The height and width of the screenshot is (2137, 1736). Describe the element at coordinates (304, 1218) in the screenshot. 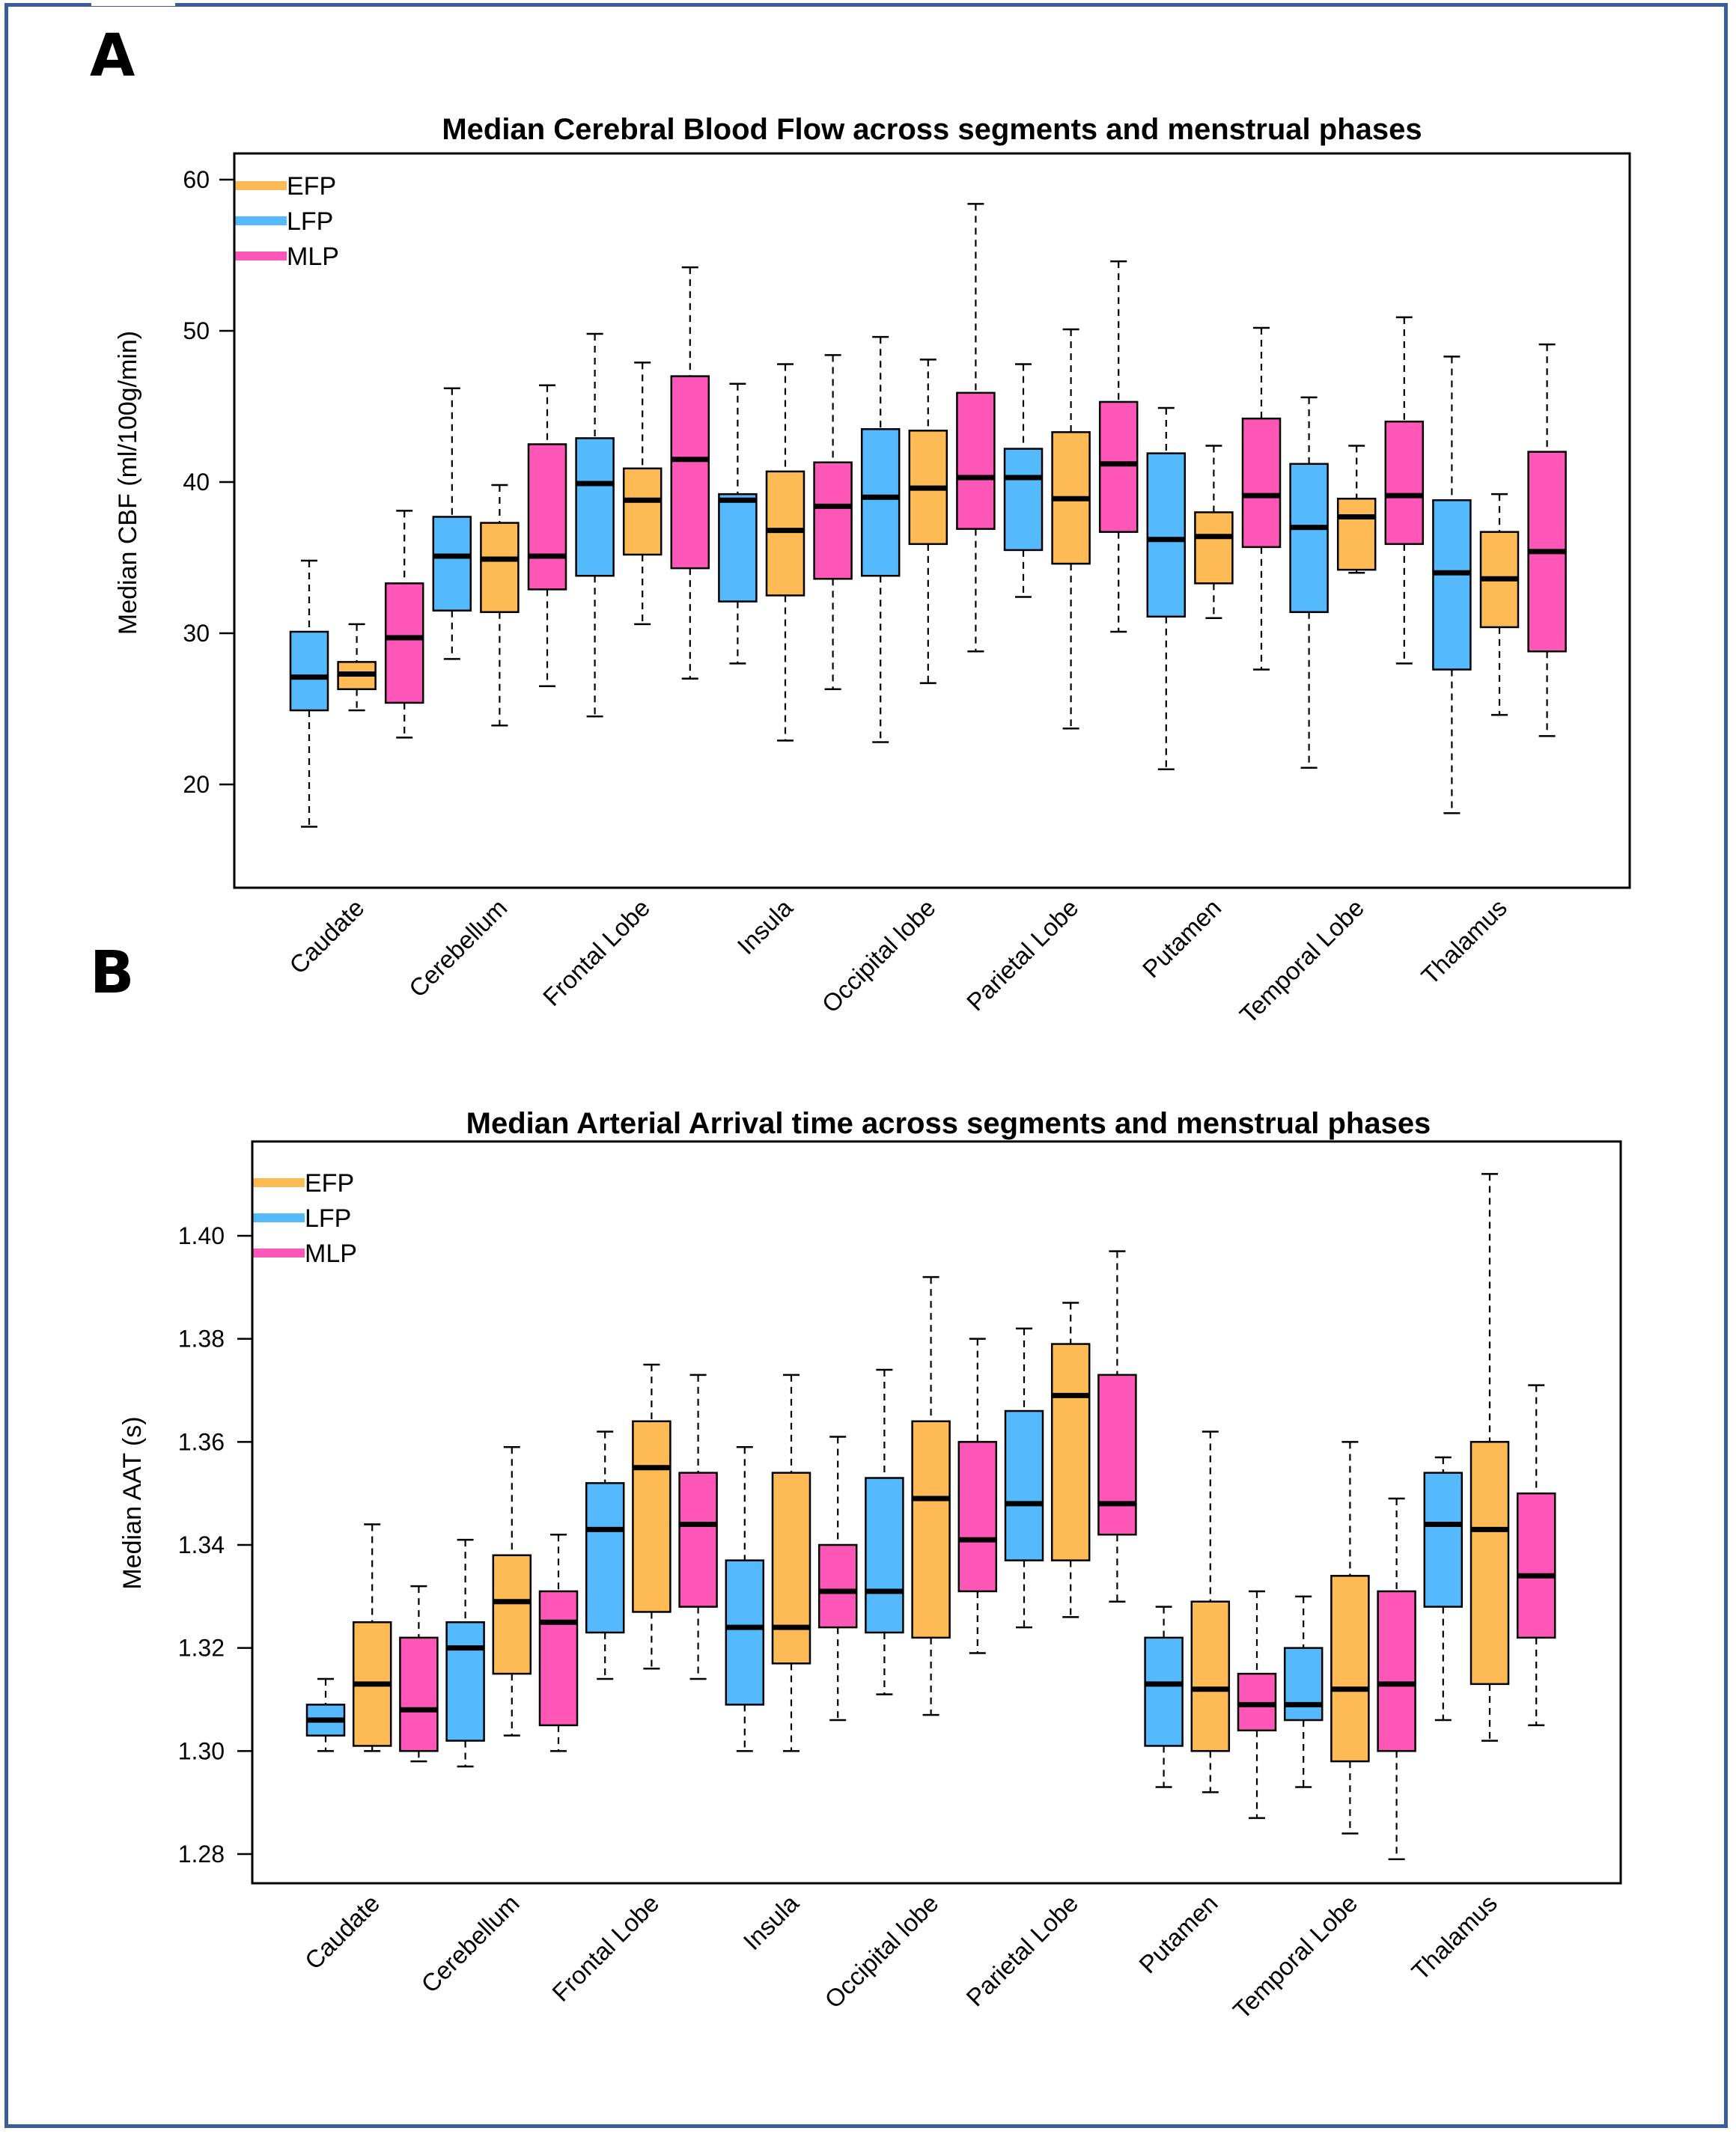

I see `panel-b-legend: EFP LFP MLP` at that location.